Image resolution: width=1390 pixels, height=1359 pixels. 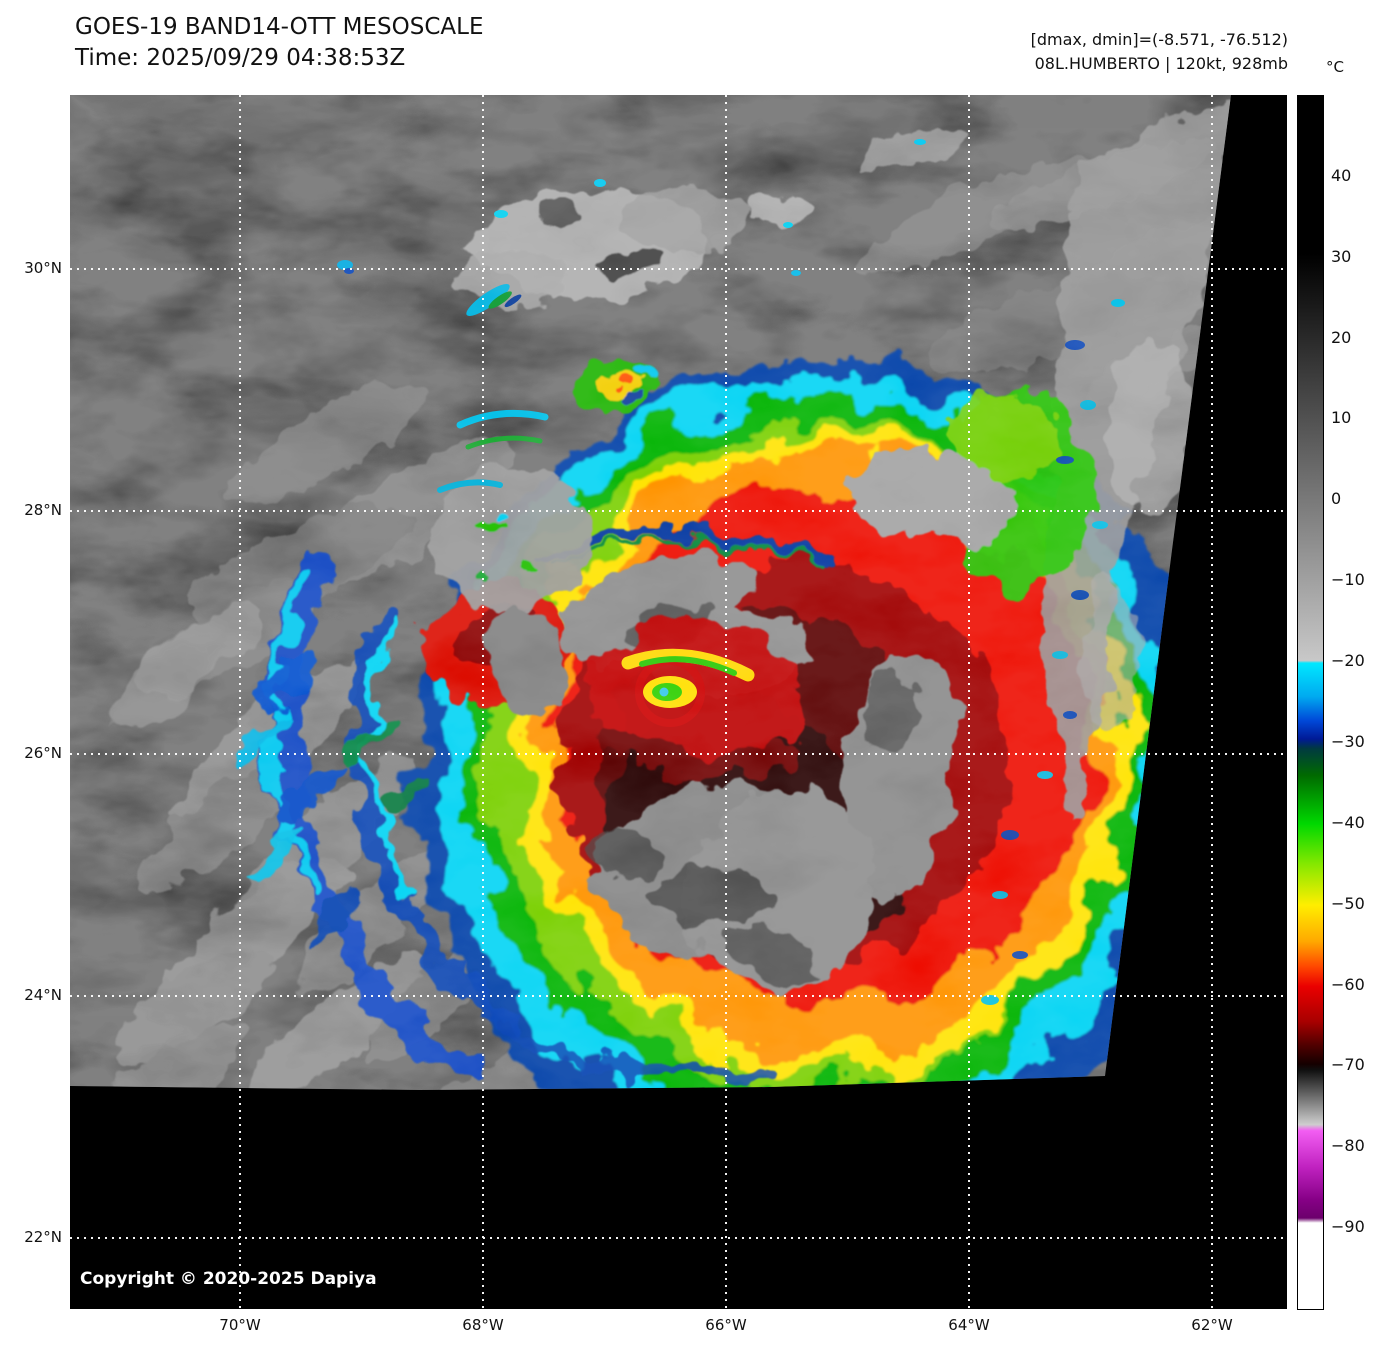 I want to click on copyright-text: Copyright © 2020-2025 Dapiya, so click(x=228, y=1279).